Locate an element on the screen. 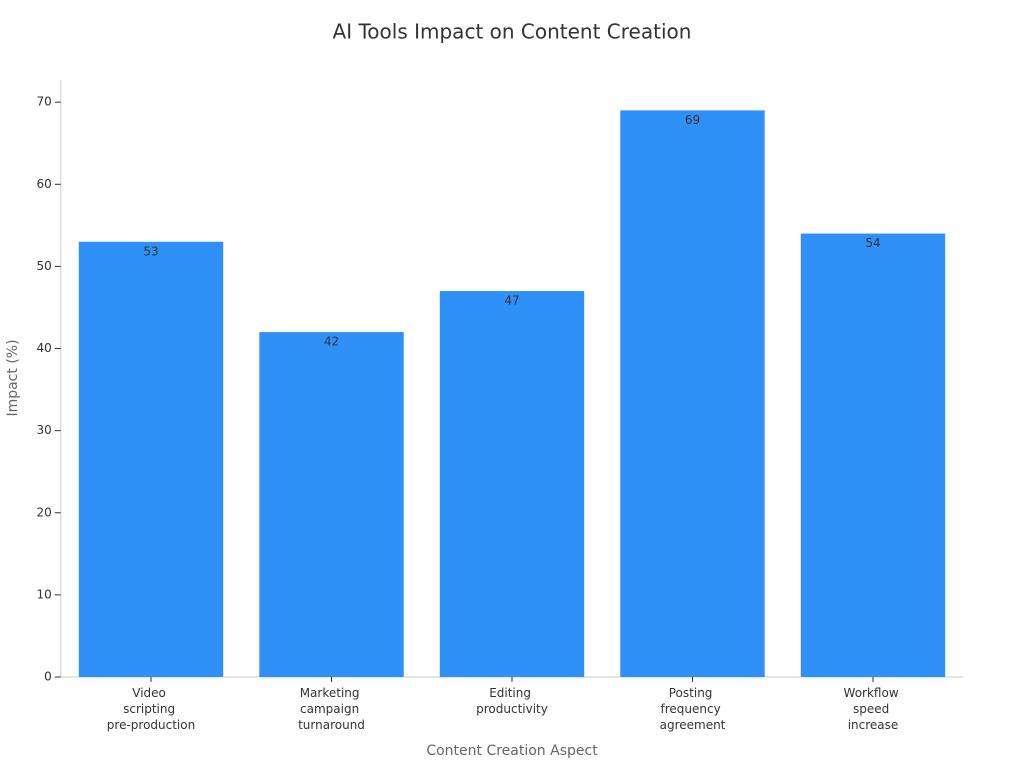  y-tick-label: 40 is located at coordinates (43, 348).